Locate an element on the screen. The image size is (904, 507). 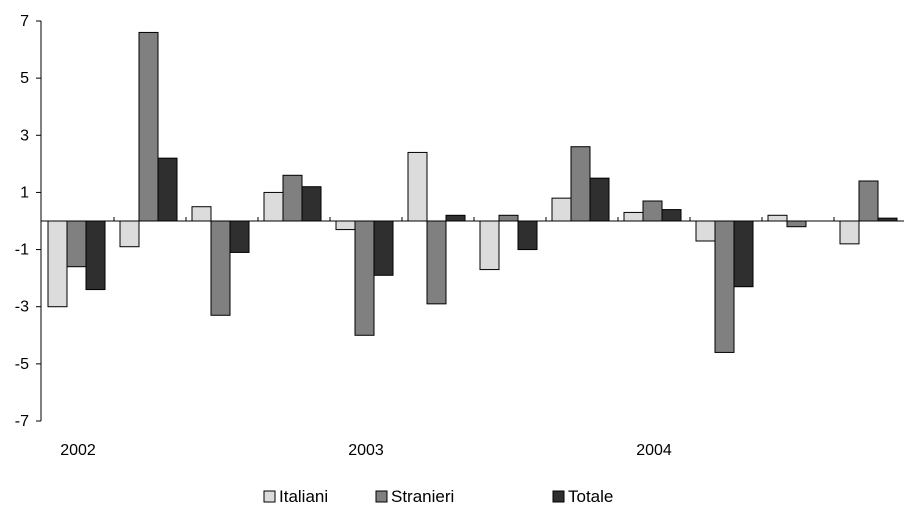
x-tick-label: 2002 is located at coordinates (78, 450).